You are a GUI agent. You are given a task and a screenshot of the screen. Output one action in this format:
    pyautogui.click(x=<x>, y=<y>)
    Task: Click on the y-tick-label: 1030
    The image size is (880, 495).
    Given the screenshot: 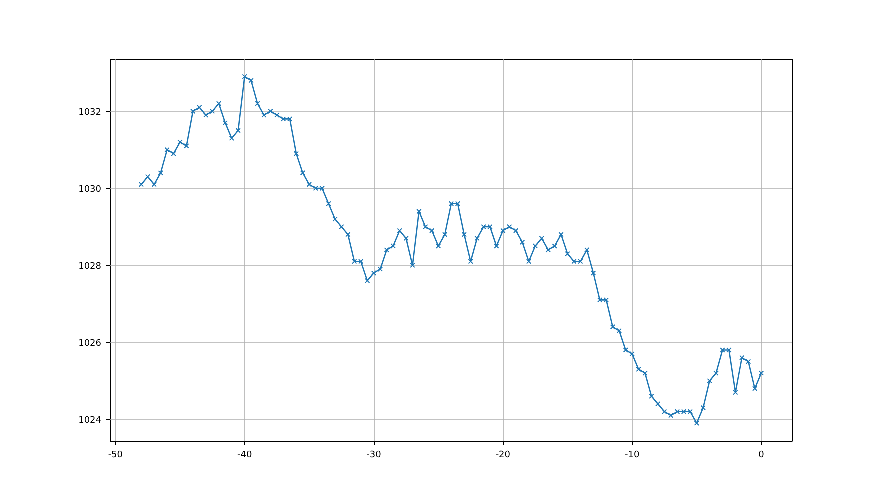 What is the action you would take?
    pyautogui.click(x=90, y=190)
    